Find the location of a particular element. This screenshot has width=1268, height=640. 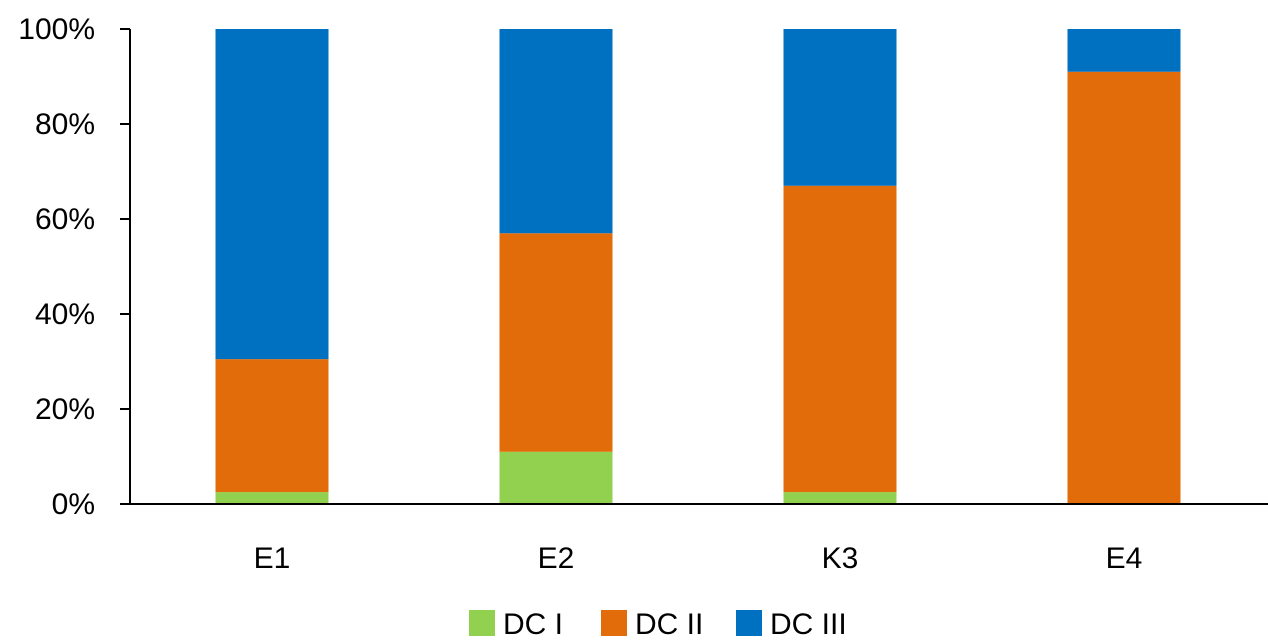

y-tick-label: 80% is located at coordinates (65, 124).